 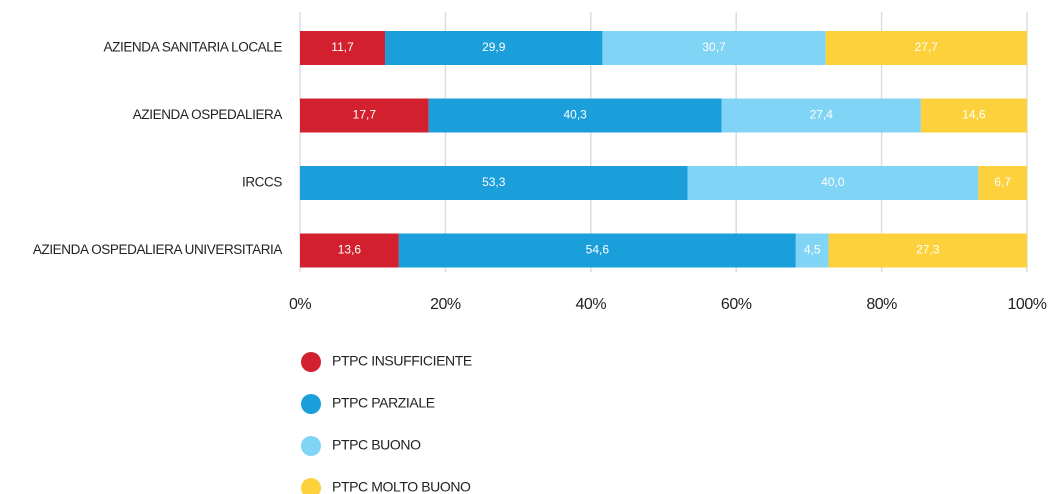 I want to click on value-label: 13,6, so click(x=350, y=250).